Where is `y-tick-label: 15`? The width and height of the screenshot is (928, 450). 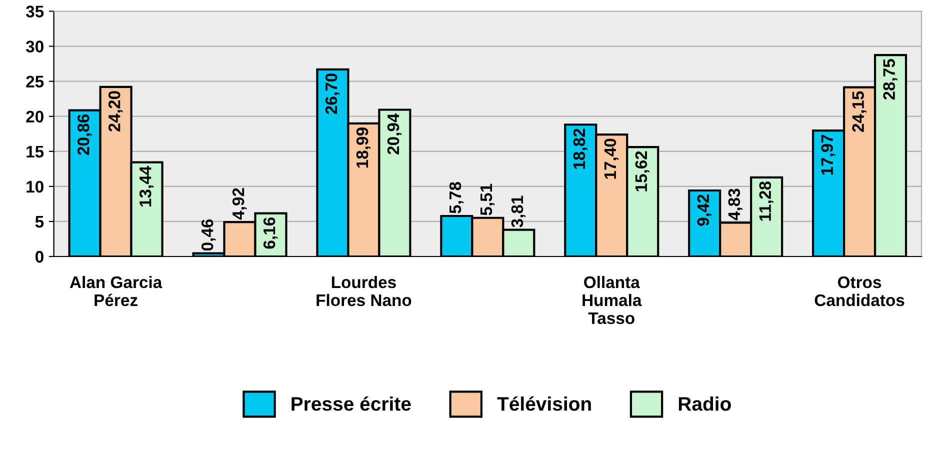 y-tick-label: 15 is located at coordinates (35, 152).